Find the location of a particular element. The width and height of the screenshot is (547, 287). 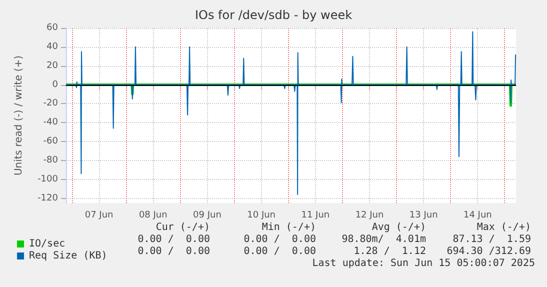

text: Max (-/+) is located at coordinates (503, 228).